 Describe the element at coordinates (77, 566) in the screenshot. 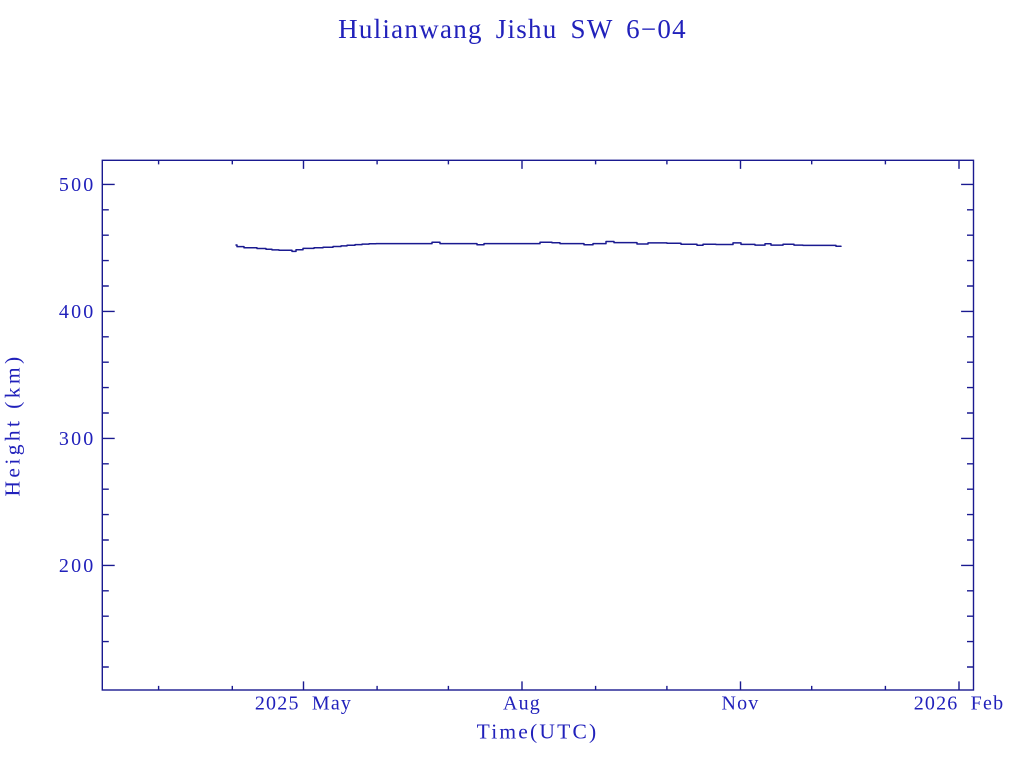

I see `svg-text: 200` at that location.